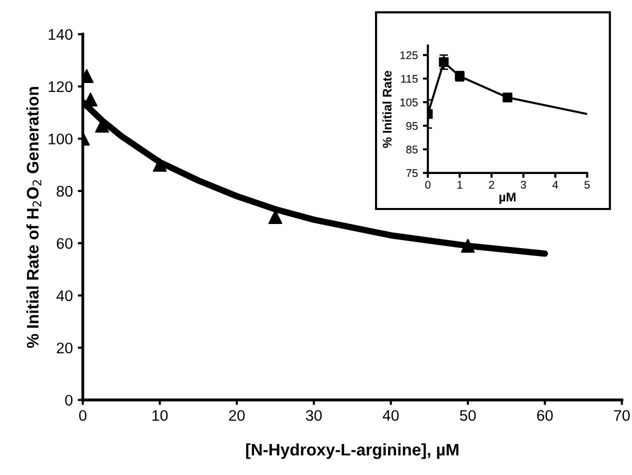 This screenshot has width=632, height=475. Describe the element at coordinates (412, 126) in the screenshot. I see `y-tick-label: 95` at that location.